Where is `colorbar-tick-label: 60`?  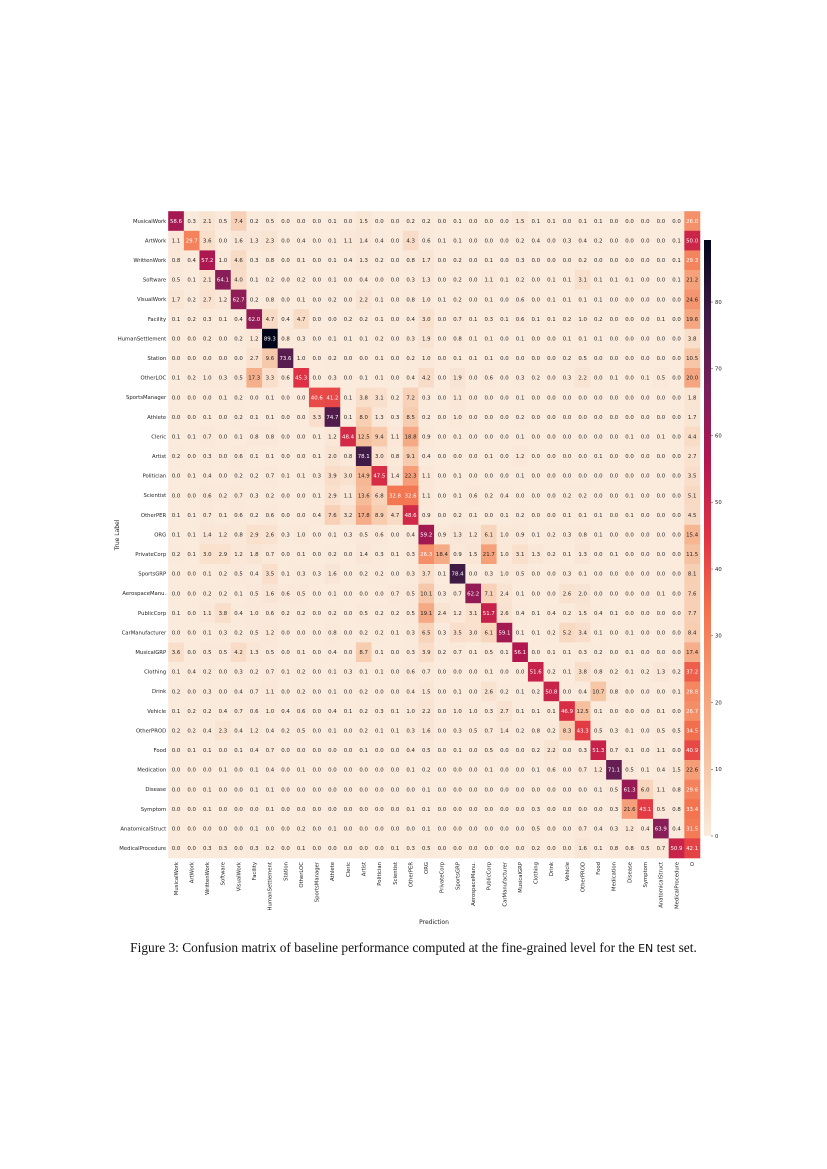
colorbar-tick-label: 60 is located at coordinates (718, 436).